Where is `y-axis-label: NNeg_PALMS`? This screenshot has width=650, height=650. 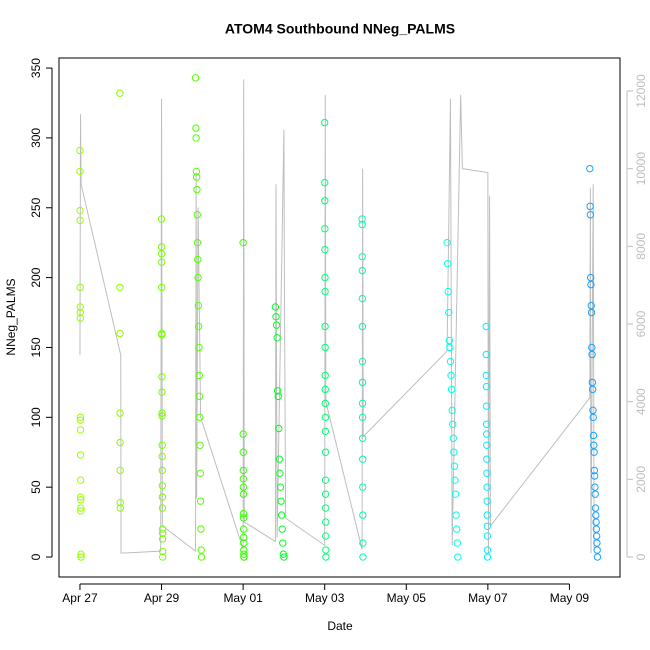
y-axis-label: NNeg_PALMS is located at coordinates (11, 316).